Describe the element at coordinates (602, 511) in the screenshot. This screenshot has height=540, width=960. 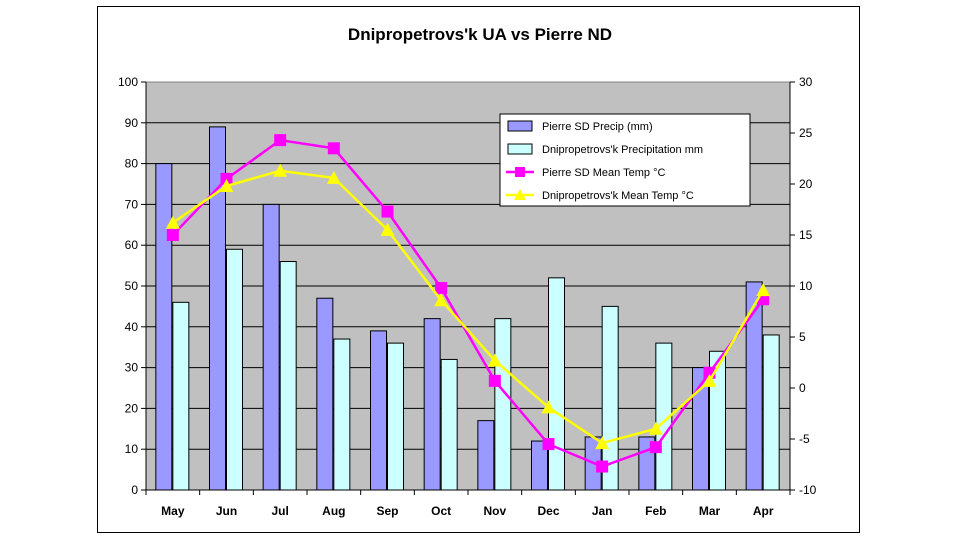
I see `x-tick-label-jan: Jan` at that location.